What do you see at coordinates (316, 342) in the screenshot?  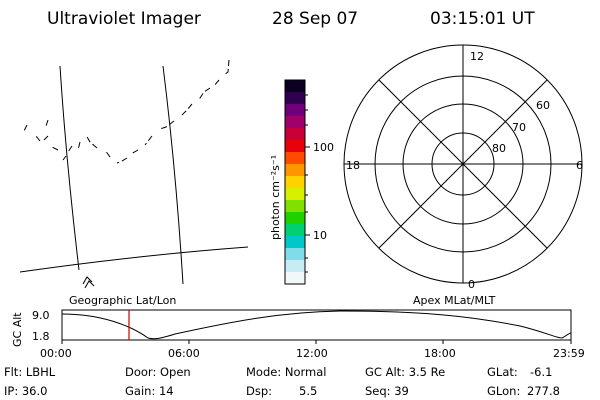 I see `altitude-xticks` at bounding box center [316, 342].